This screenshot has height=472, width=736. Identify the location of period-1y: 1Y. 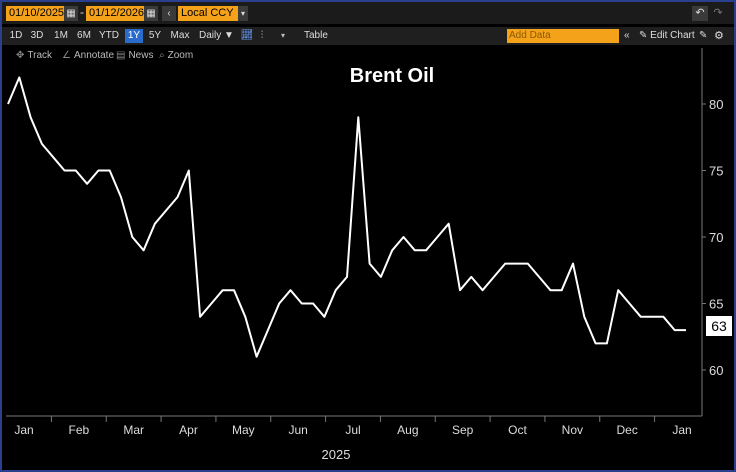
(134, 36).